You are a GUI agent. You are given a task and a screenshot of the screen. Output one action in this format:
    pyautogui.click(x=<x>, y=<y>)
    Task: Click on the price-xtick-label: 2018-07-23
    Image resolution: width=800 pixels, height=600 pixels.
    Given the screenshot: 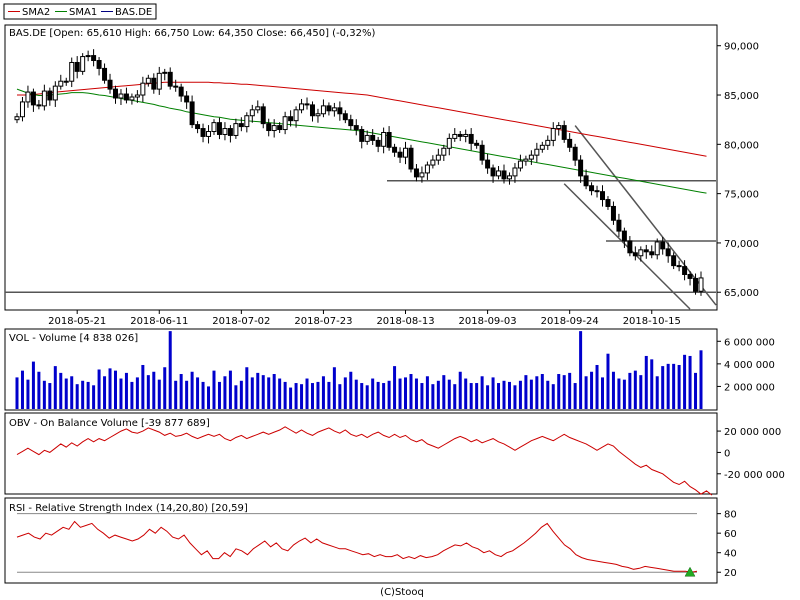 What is the action you would take?
    pyautogui.click(x=323, y=321)
    